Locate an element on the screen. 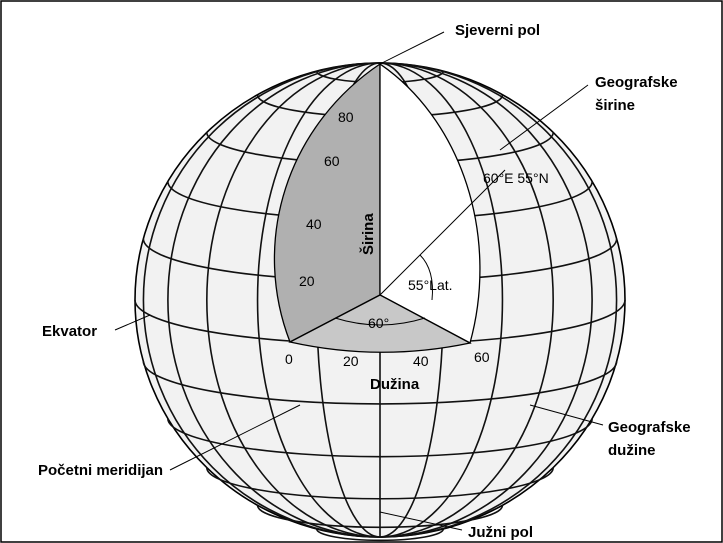 This screenshot has height=543, width=723. equator-wedge is located at coordinates (380, 323).